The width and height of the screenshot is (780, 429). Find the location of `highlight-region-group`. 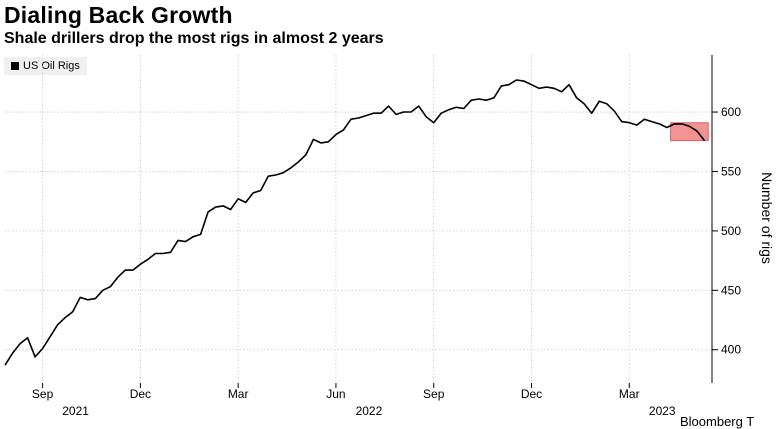

highlight-region-group is located at coordinates (689, 132).